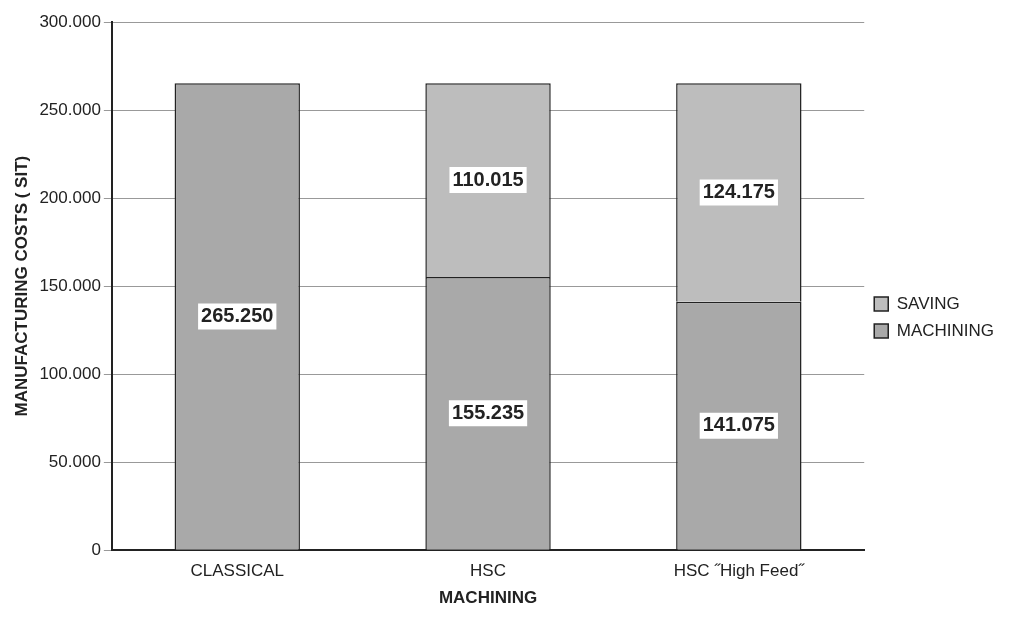 The width and height of the screenshot is (1019, 623). What do you see at coordinates (70, 109) in the screenshot?
I see `y-tick-label: 250.000` at bounding box center [70, 109].